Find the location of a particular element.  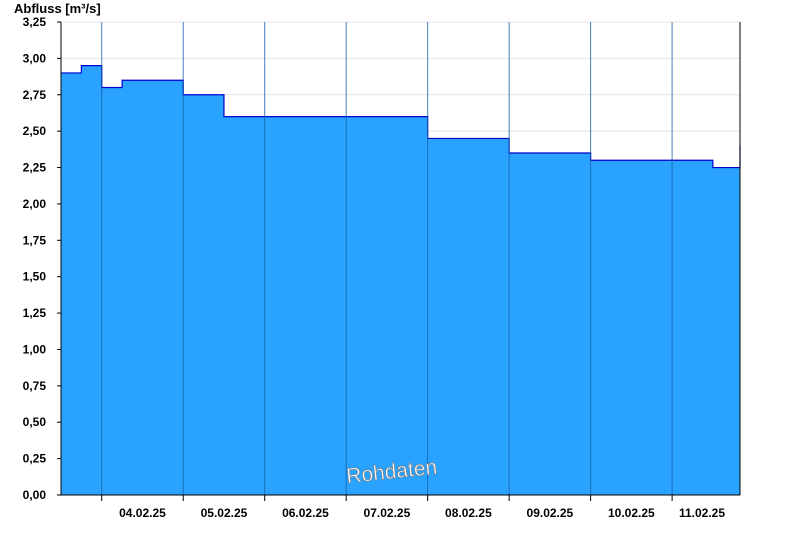

x-tick-label: 09.02.25 is located at coordinates (550, 513).